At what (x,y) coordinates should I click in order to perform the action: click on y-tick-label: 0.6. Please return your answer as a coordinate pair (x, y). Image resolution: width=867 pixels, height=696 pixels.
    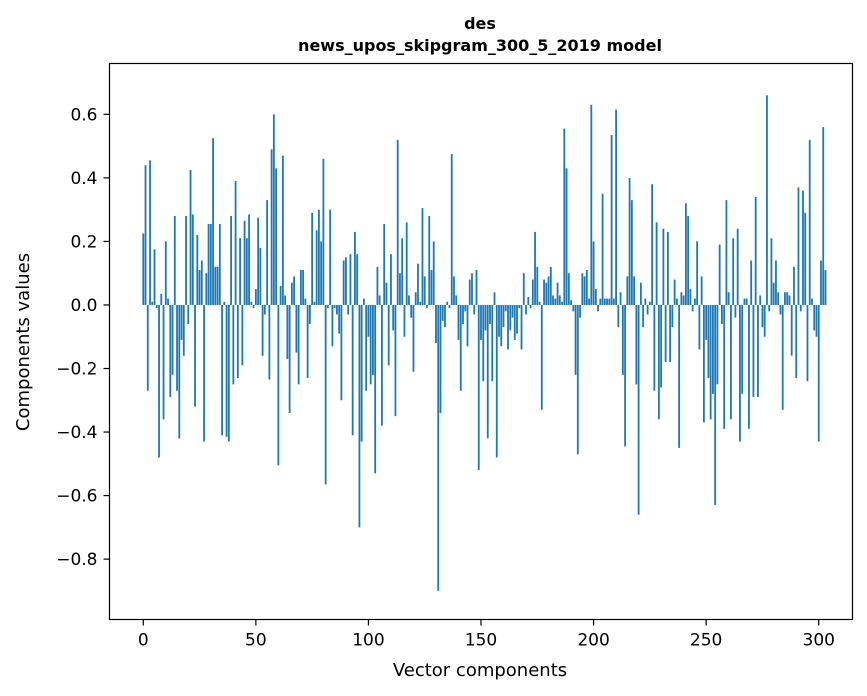
    Looking at the image, I should click on (83, 115).